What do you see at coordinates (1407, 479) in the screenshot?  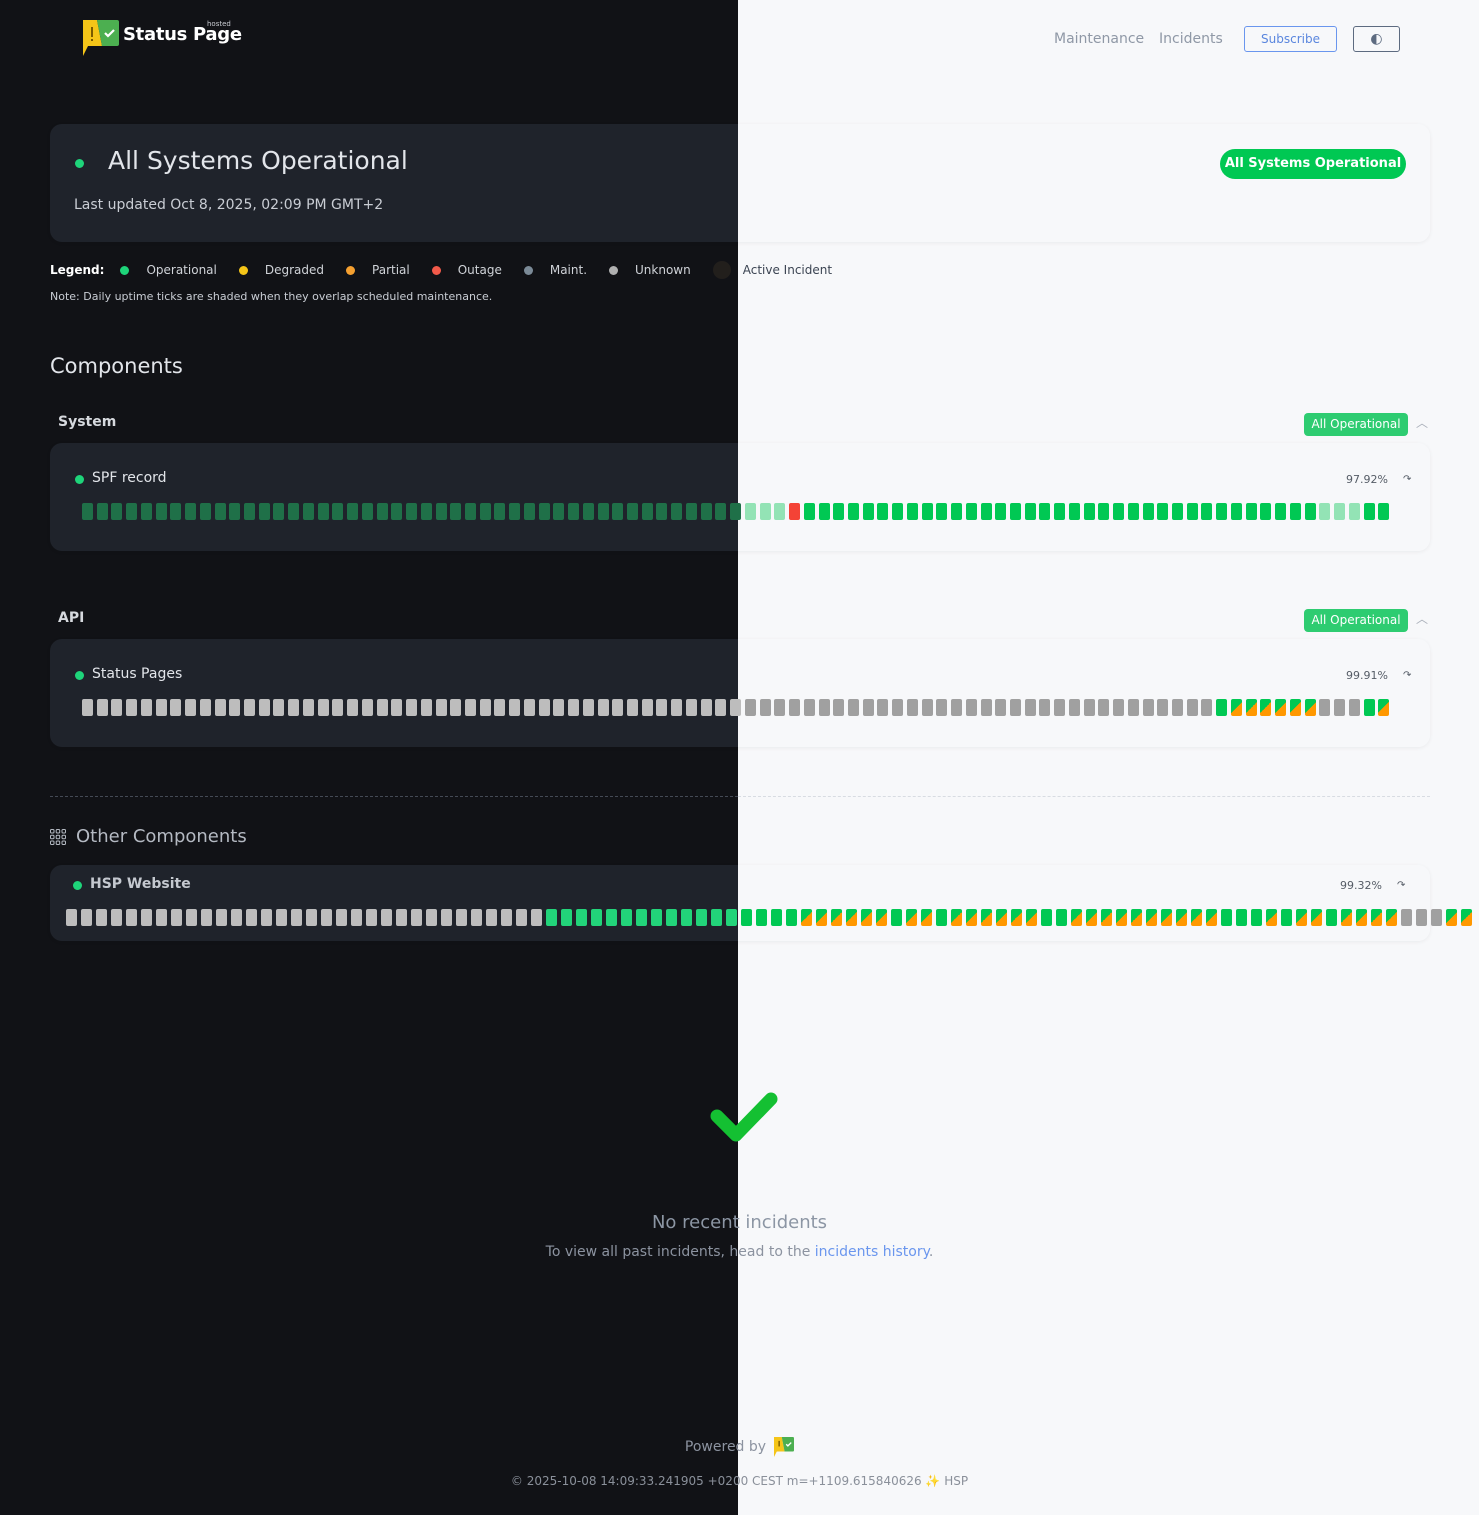 I see `refresh-icon: ↷` at bounding box center [1407, 479].